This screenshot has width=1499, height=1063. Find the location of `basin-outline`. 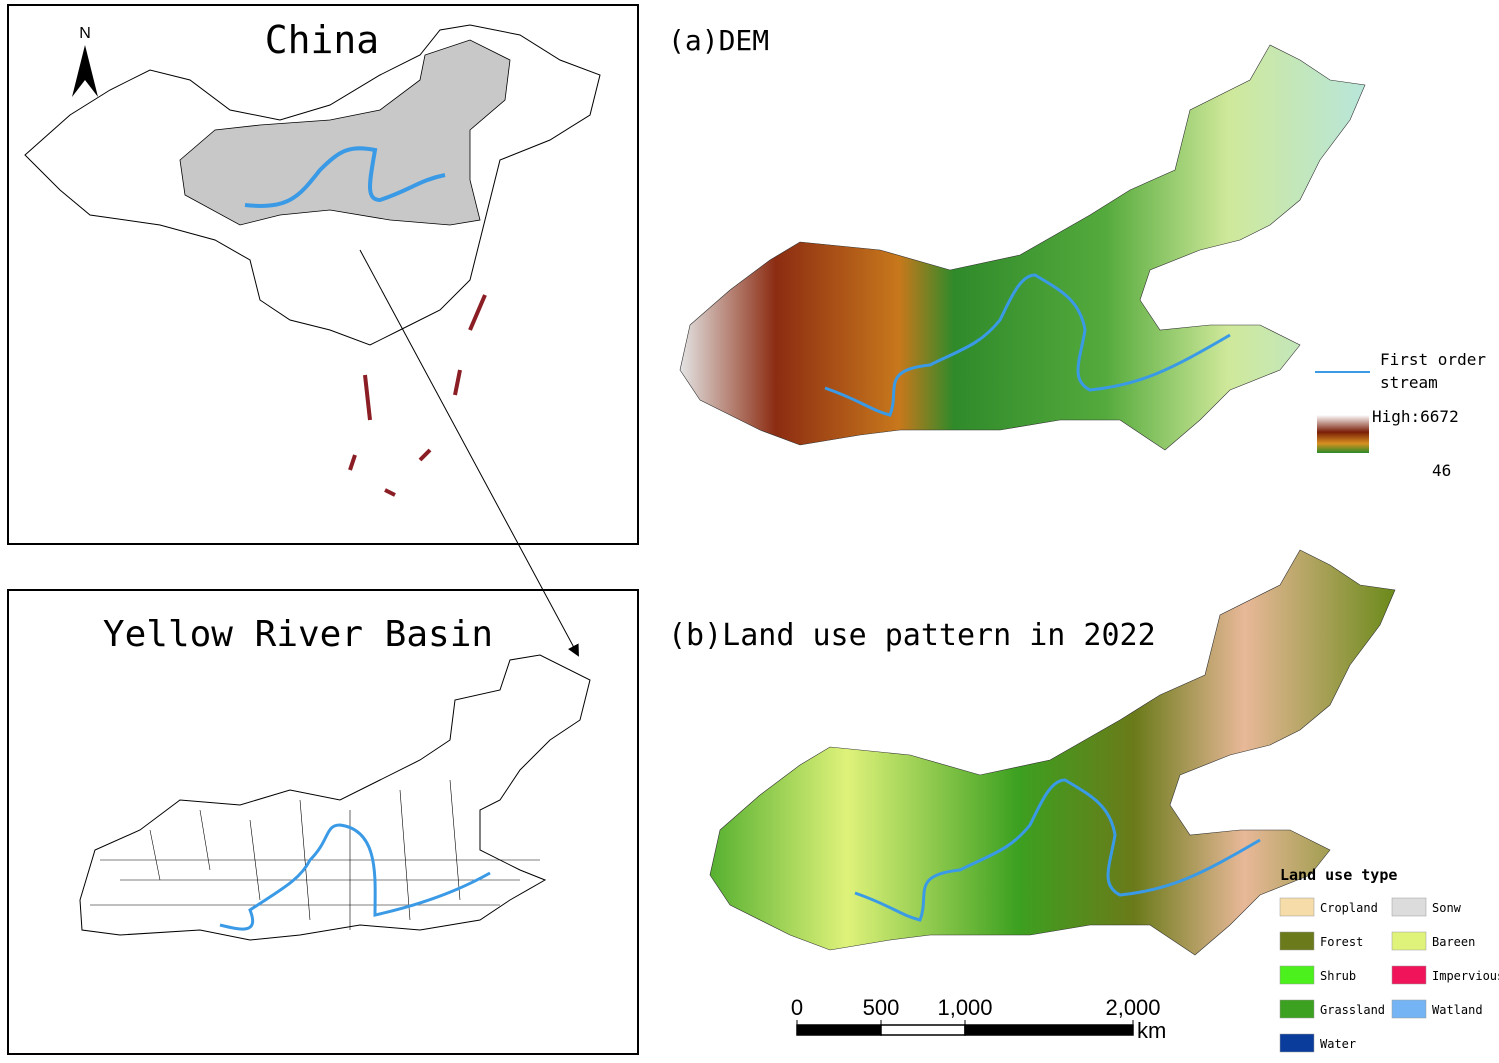

basin-outline is located at coordinates (335, 797).